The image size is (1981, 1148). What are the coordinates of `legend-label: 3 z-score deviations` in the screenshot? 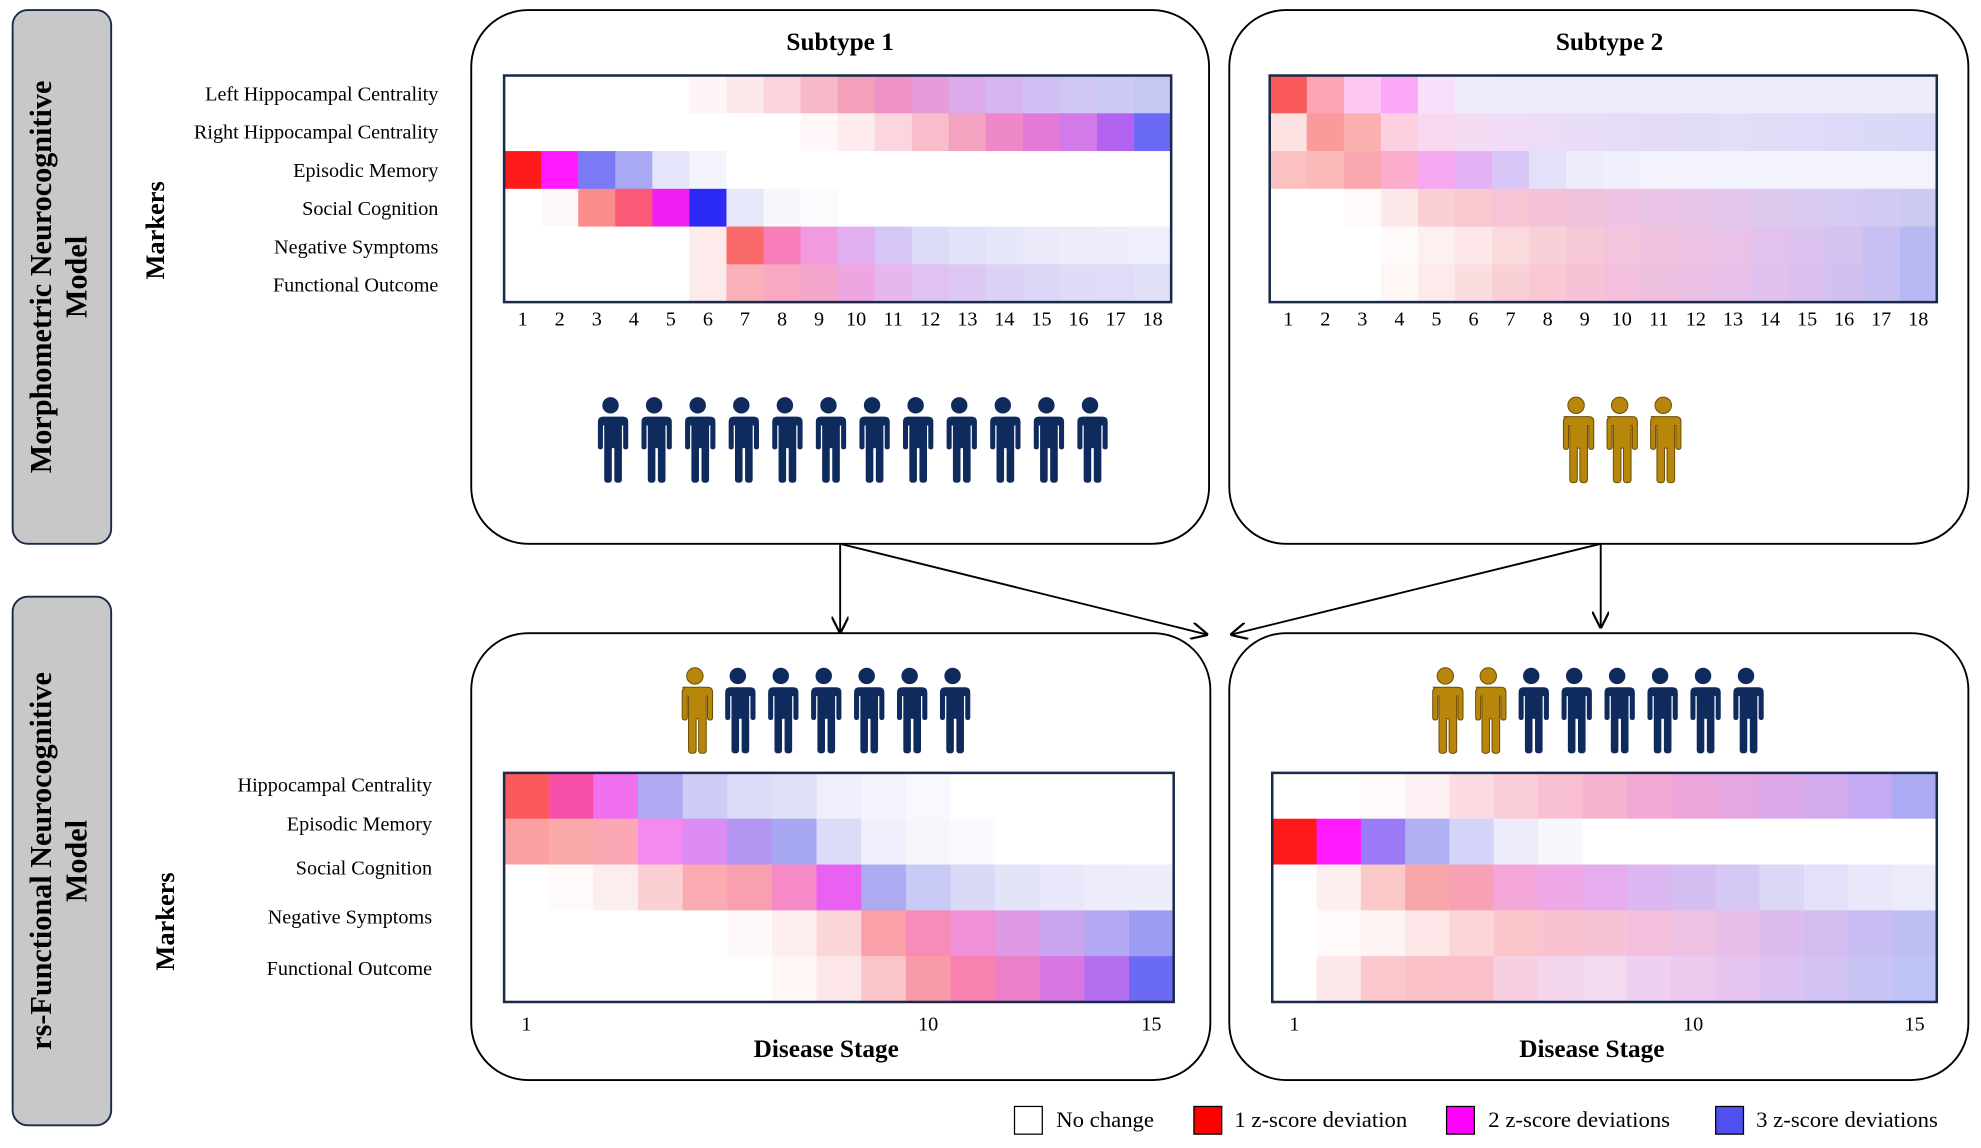 It's located at (1847, 1119).